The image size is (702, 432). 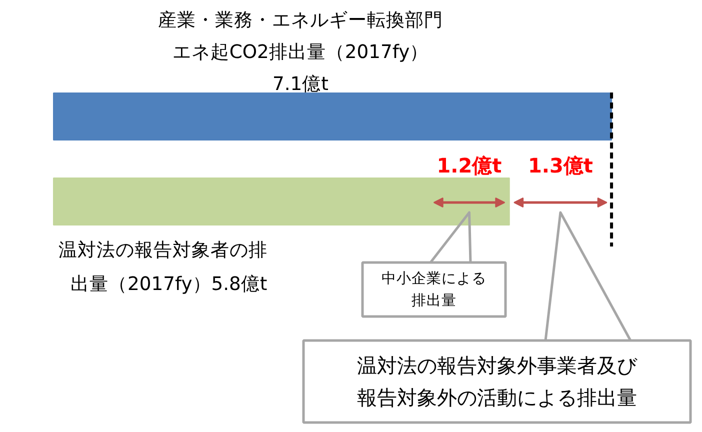 What do you see at coordinates (300, 84) in the screenshot?
I see `data-label: 7.1億t` at bounding box center [300, 84].